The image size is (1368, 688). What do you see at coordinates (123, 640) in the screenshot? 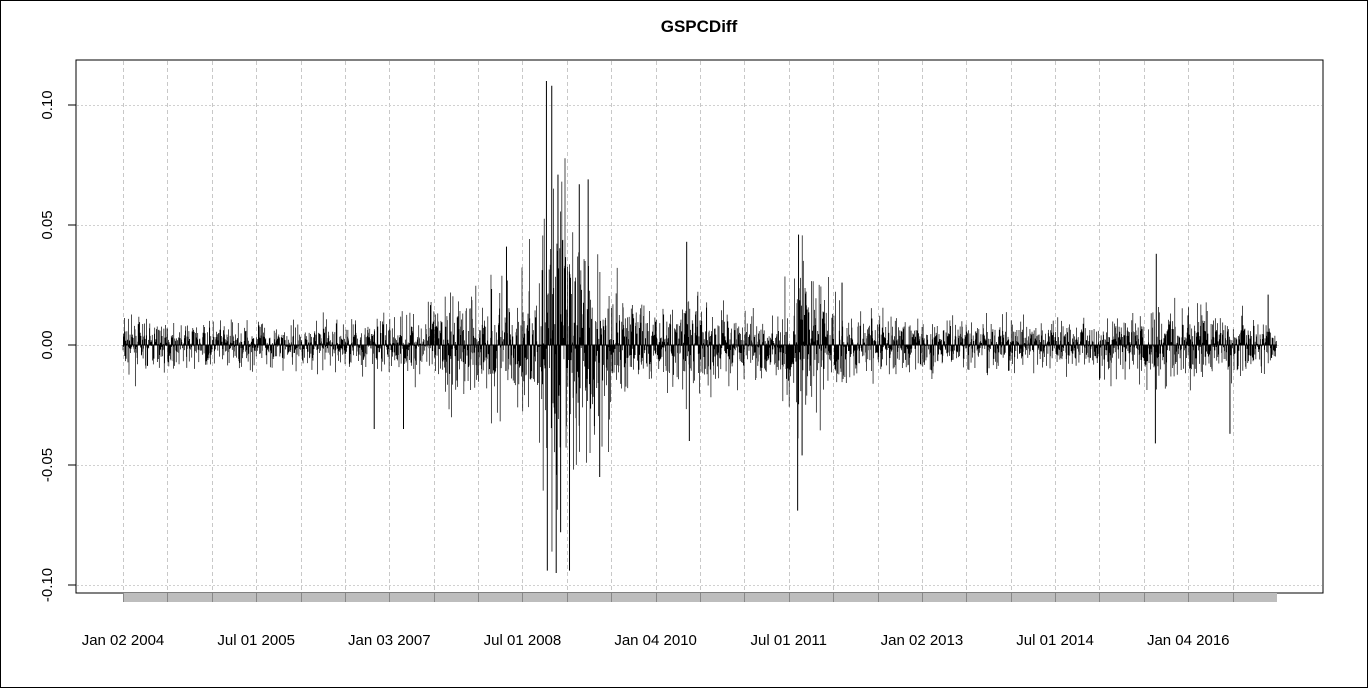
I see `x-tick-label: Jan 02 2004` at bounding box center [123, 640].